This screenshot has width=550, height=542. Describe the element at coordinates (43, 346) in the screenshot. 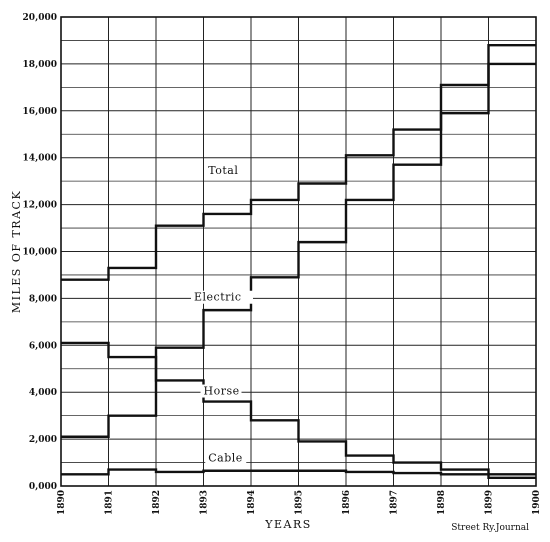

I see `y-tick-label: 6,000` at that location.